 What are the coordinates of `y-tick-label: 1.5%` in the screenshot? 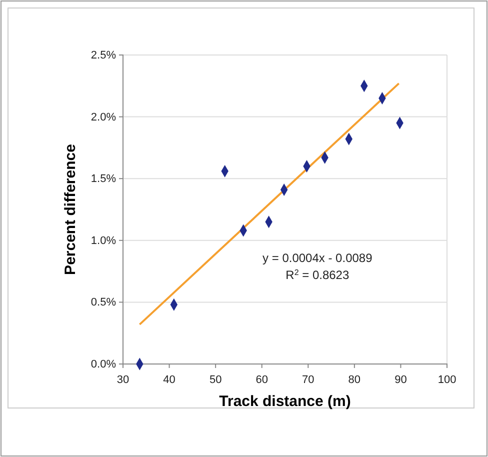 It's located at (103, 179).